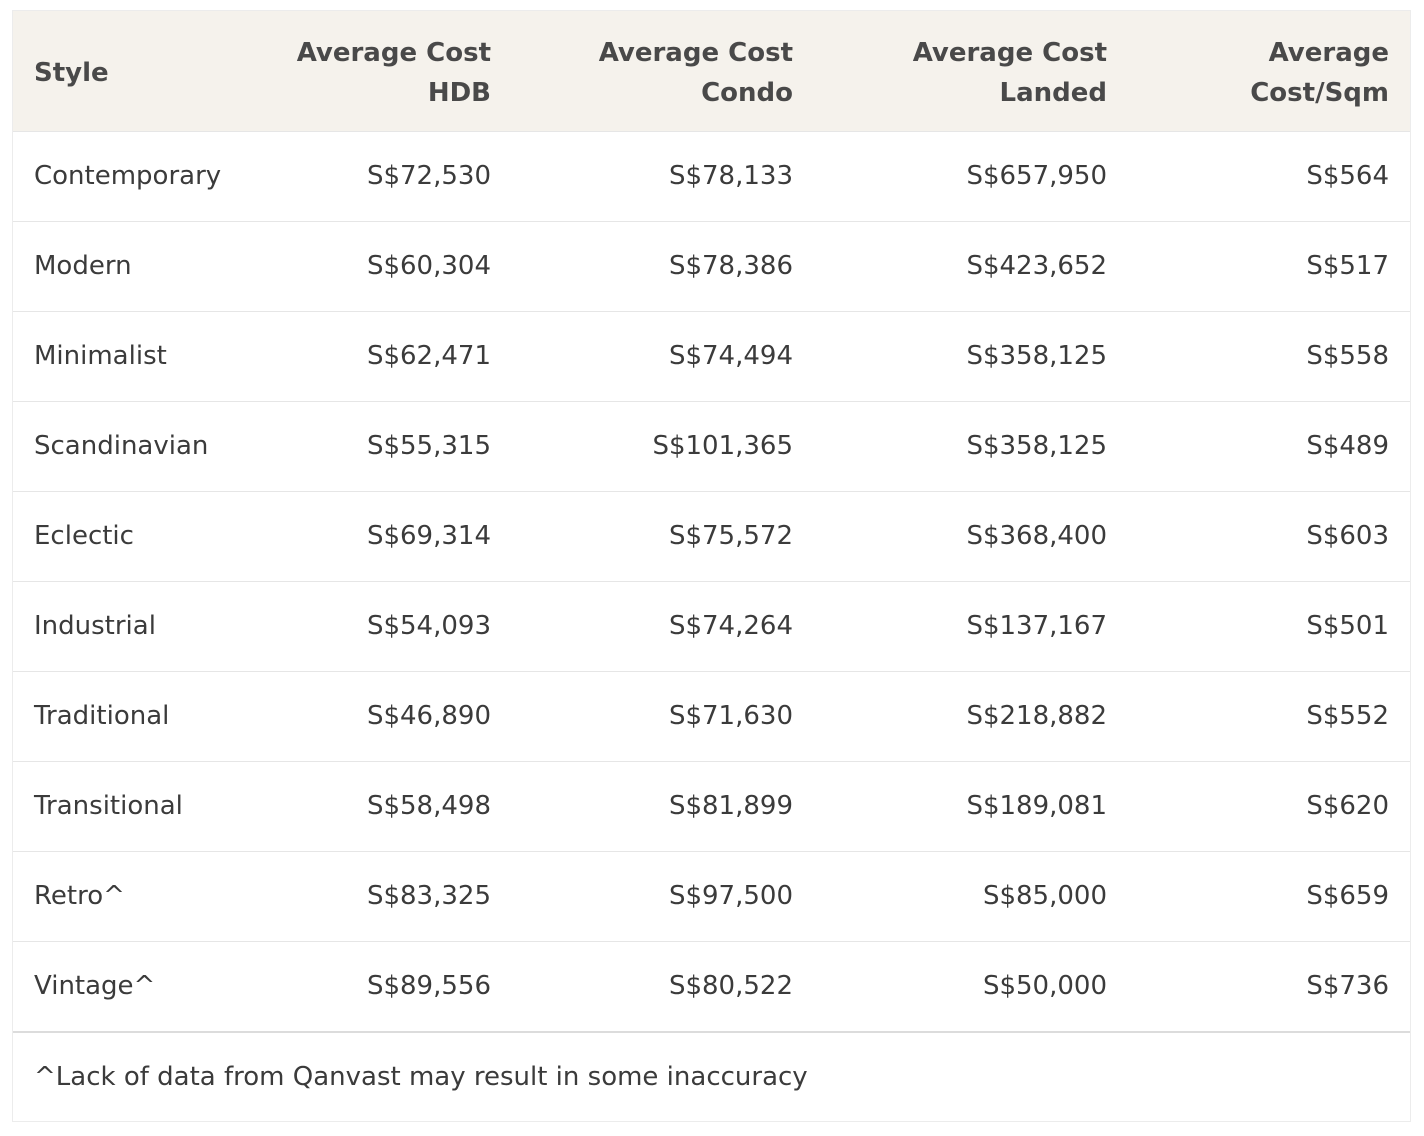 The height and width of the screenshot is (1136, 1424). I want to click on cell-style: Industrial, so click(95, 626).